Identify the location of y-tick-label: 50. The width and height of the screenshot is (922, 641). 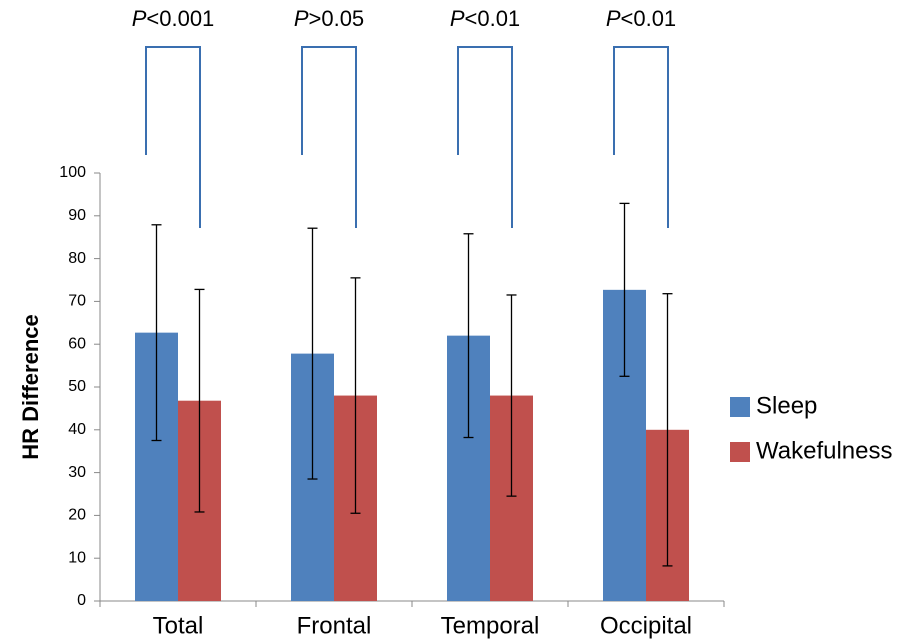
(77, 386).